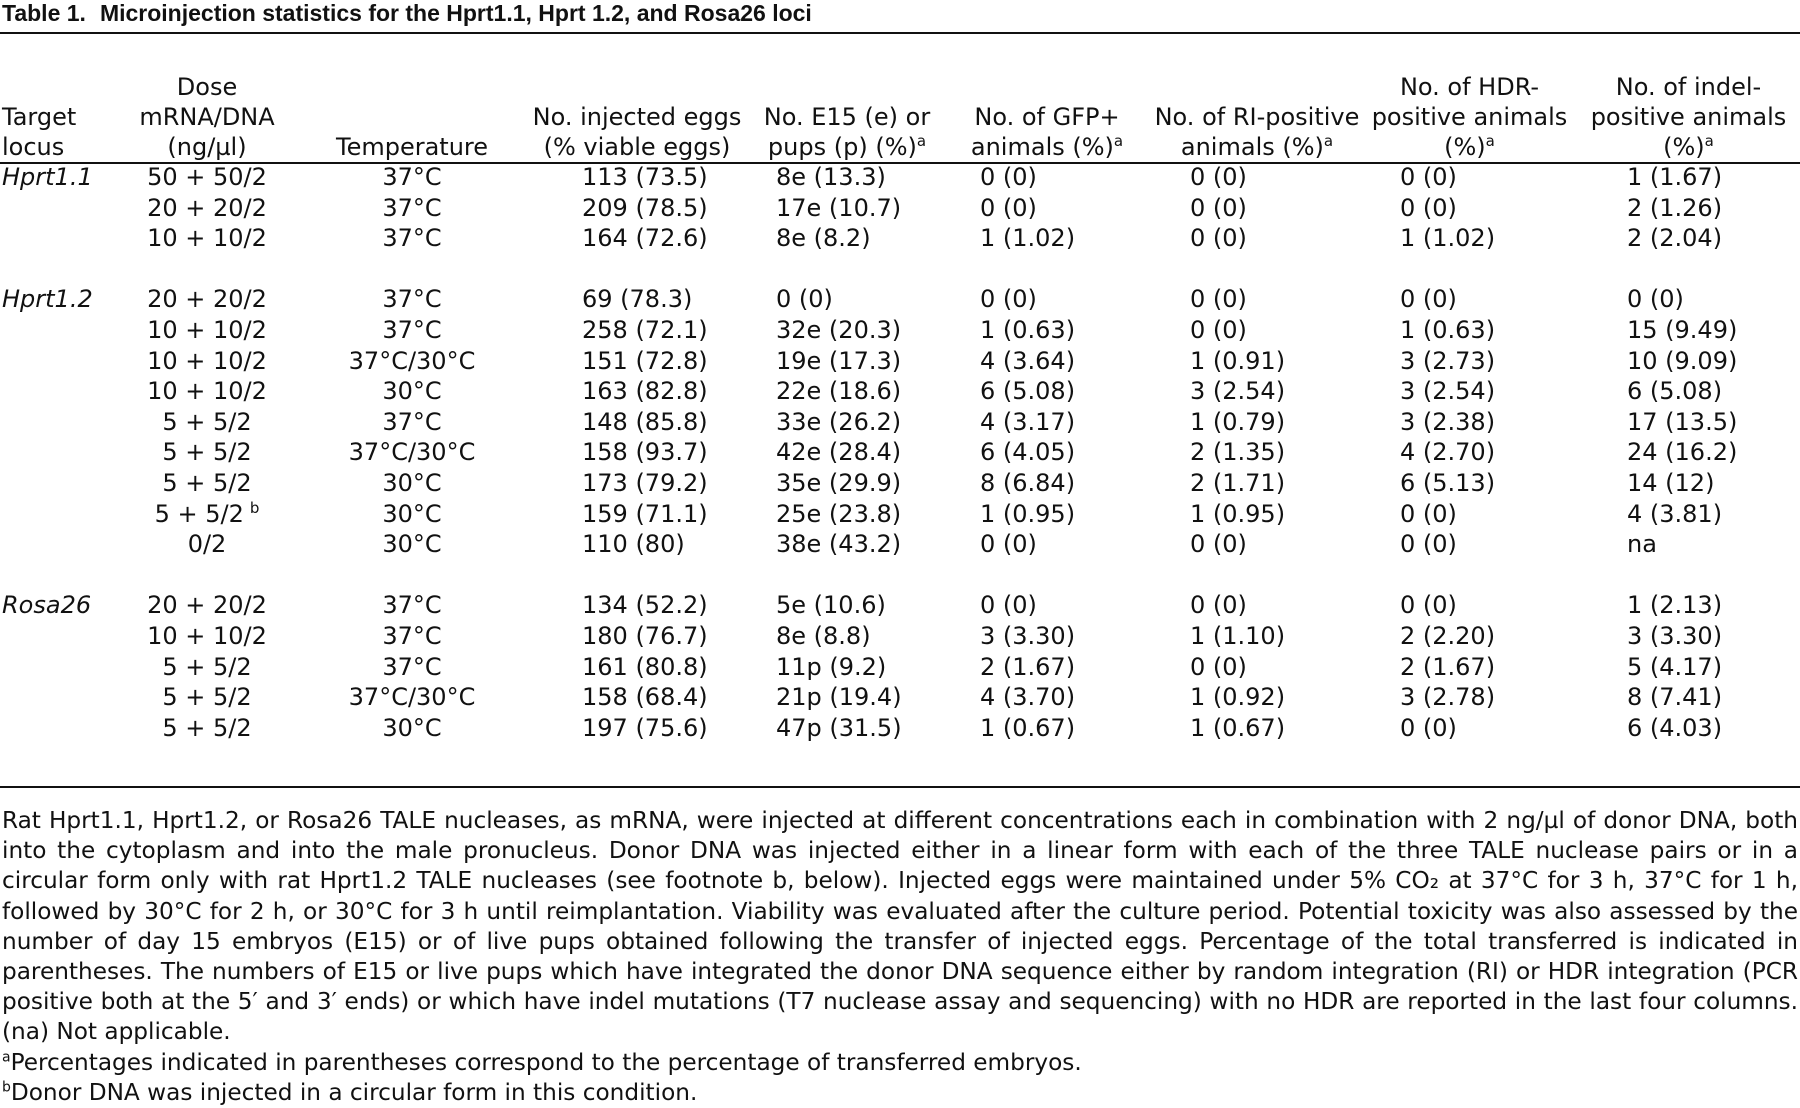 The image size is (1800, 1108). Describe the element at coordinates (207, 177) in the screenshot. I see `cell-dose-value: 50 + 50/2` at that location.